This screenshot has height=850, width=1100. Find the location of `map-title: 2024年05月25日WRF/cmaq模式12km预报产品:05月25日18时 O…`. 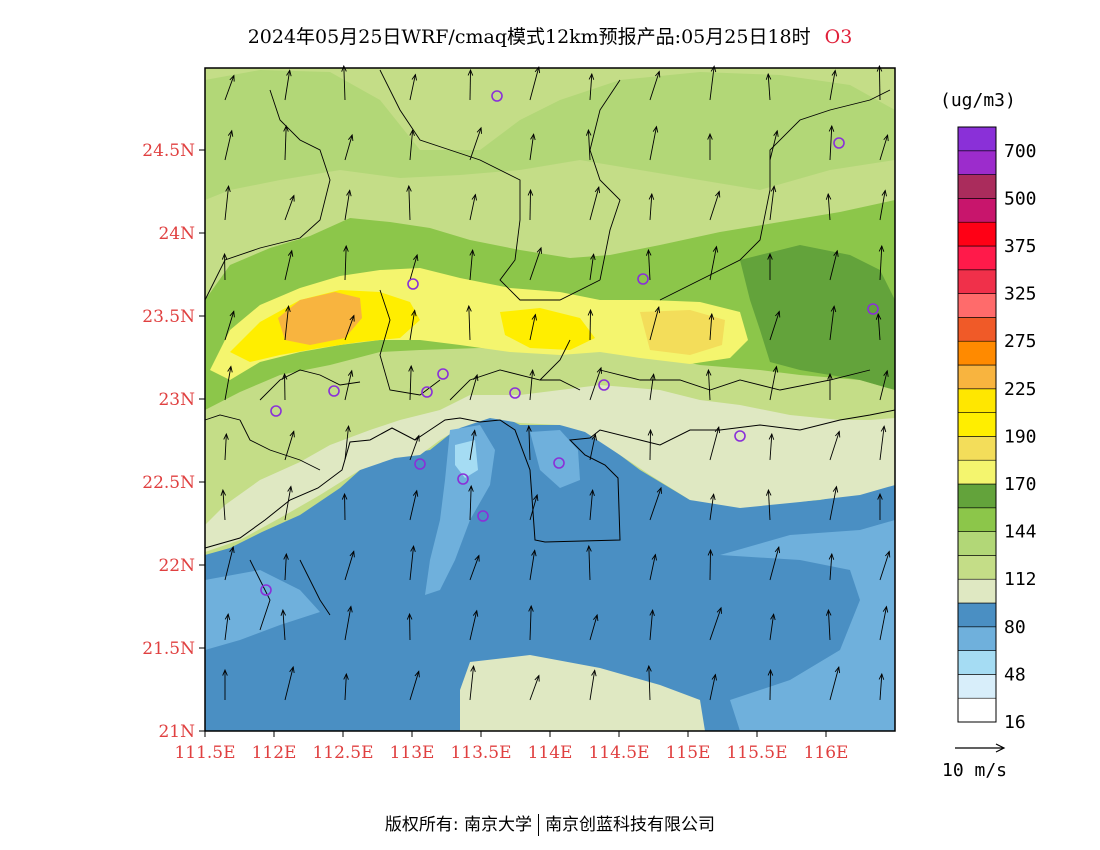

map-title: 2024年05月25日WRF/cmaq模式12km预报产品:05月25日18时 O… is located at coordinates (550, 35).